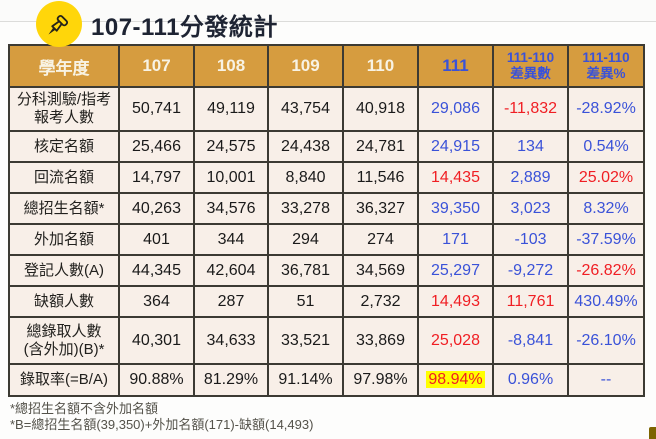  What do you see at coordinates (231, 109) in the screenshot?
I see `table-cell: 49,119` at bounding box center [231, 109].